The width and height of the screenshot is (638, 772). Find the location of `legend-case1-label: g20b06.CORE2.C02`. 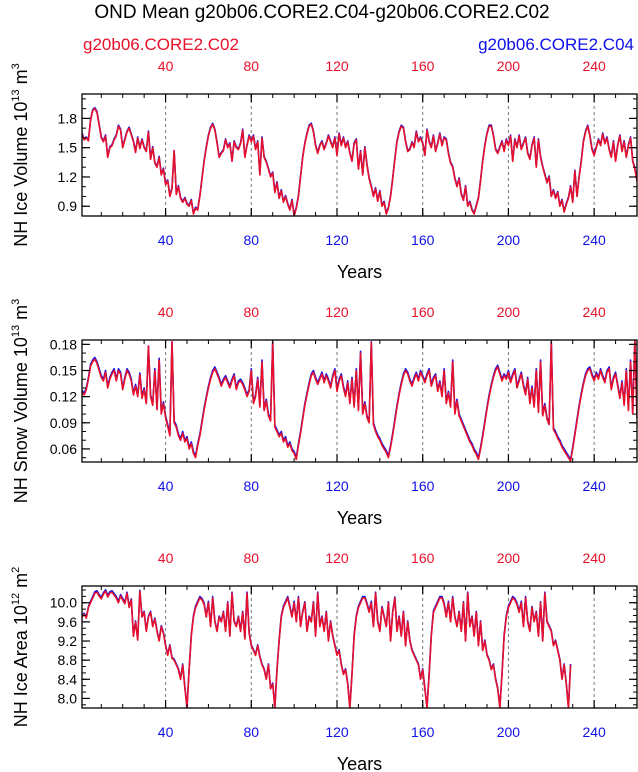

legend-case1-label: g20b06.CORE2.C02 is located at coordinates (161, 44).